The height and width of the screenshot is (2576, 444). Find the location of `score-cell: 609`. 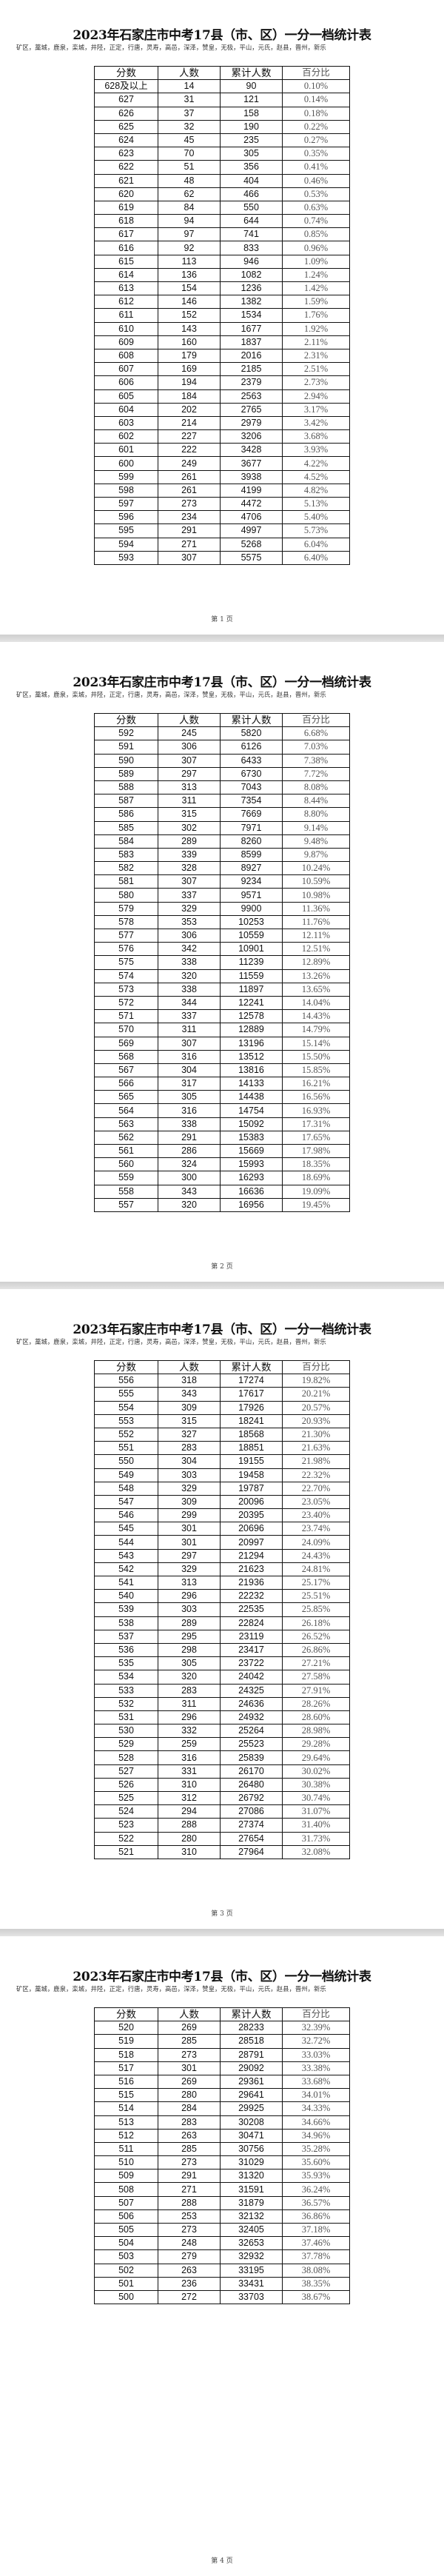

score-cell: 609 is located at coordinates (126, 342).